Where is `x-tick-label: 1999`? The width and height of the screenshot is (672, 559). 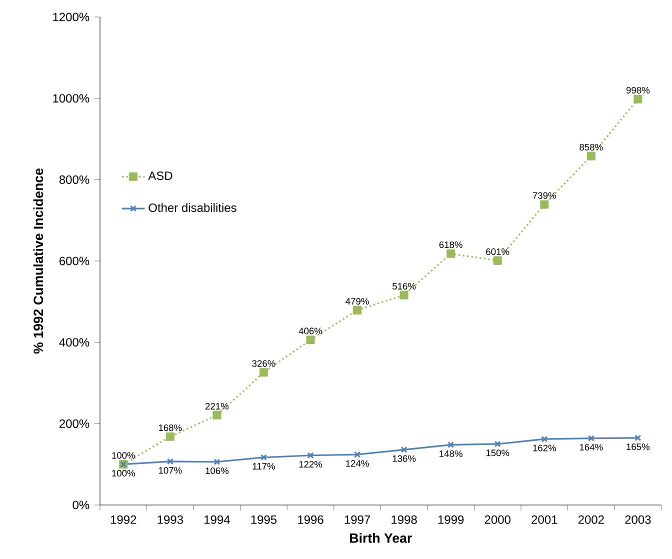
x-tick-label: 1999 is located at coordinates (451, 519).